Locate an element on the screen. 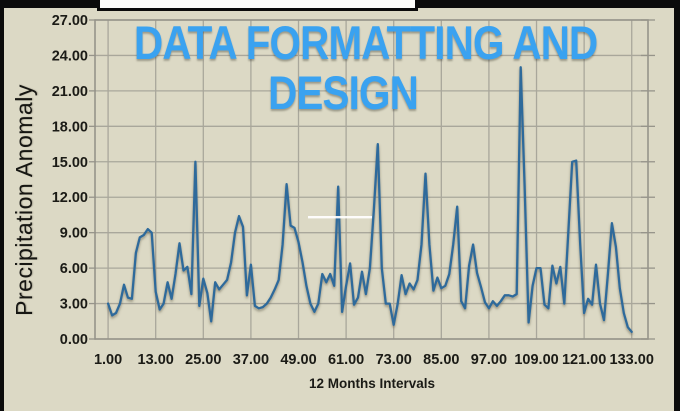  x-tick-label: 121.00 is located at coordinates (584, 360).